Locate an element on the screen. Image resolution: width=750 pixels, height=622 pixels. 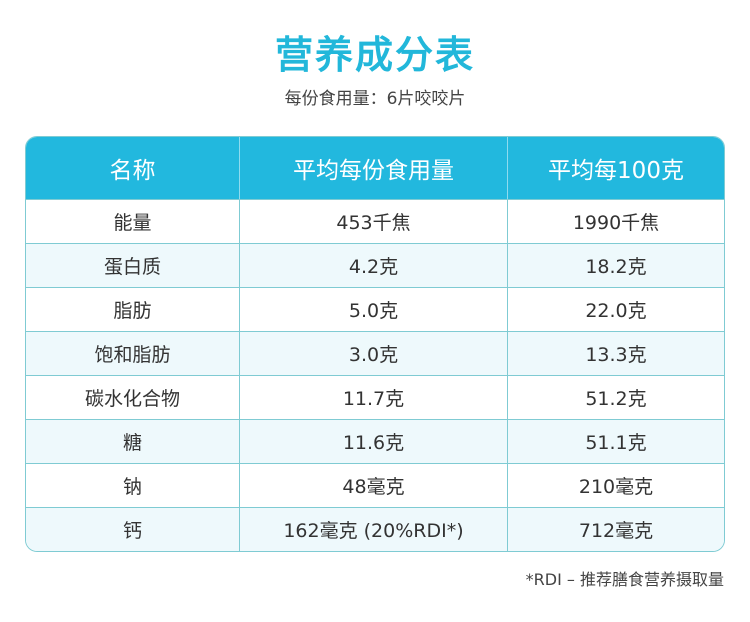
nutrient-name: 钠 is located at coordinates (133, 485).